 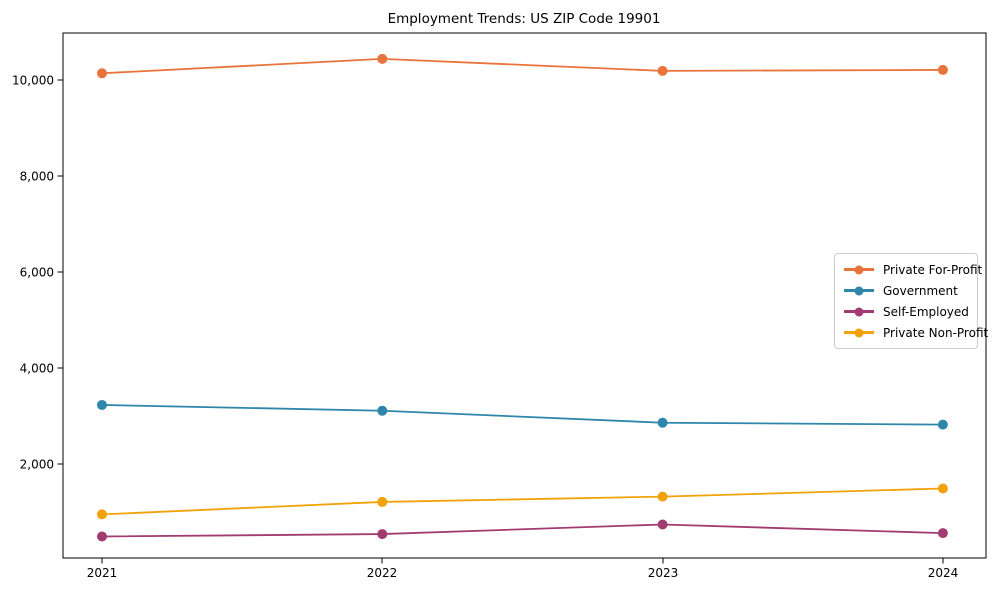 What do you see at coordinates (382, 501) in the screenshot?
I see `marker-private-non-profit-2022` at bounding box center [382, 501].